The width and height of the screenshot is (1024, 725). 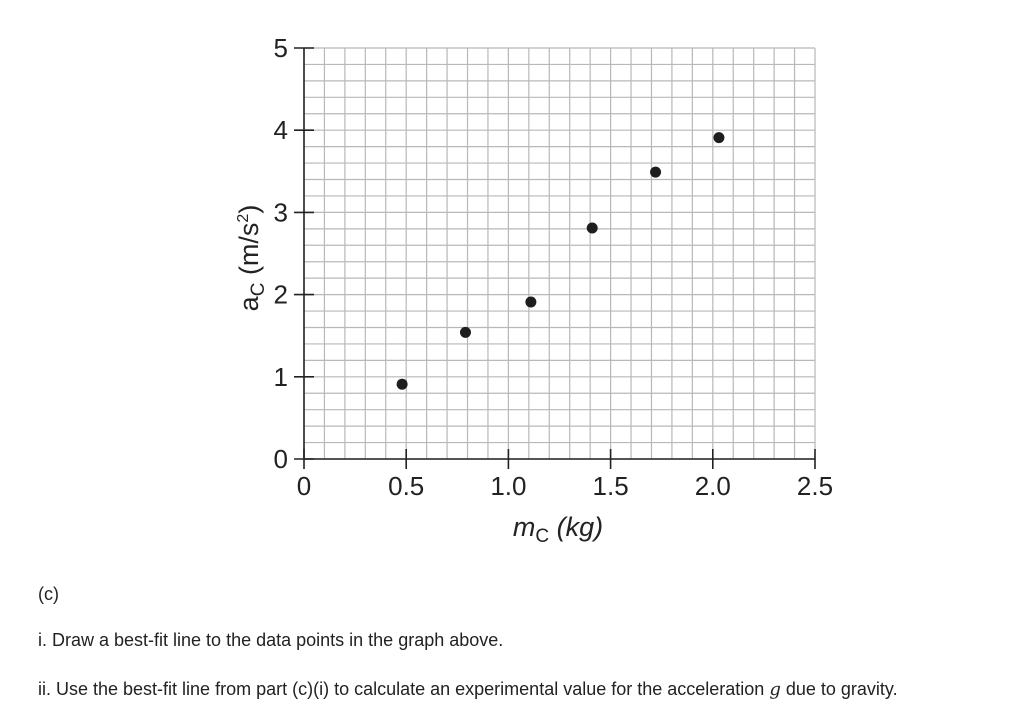 I want to click on part-label: (c), so click(x=48, y=594).